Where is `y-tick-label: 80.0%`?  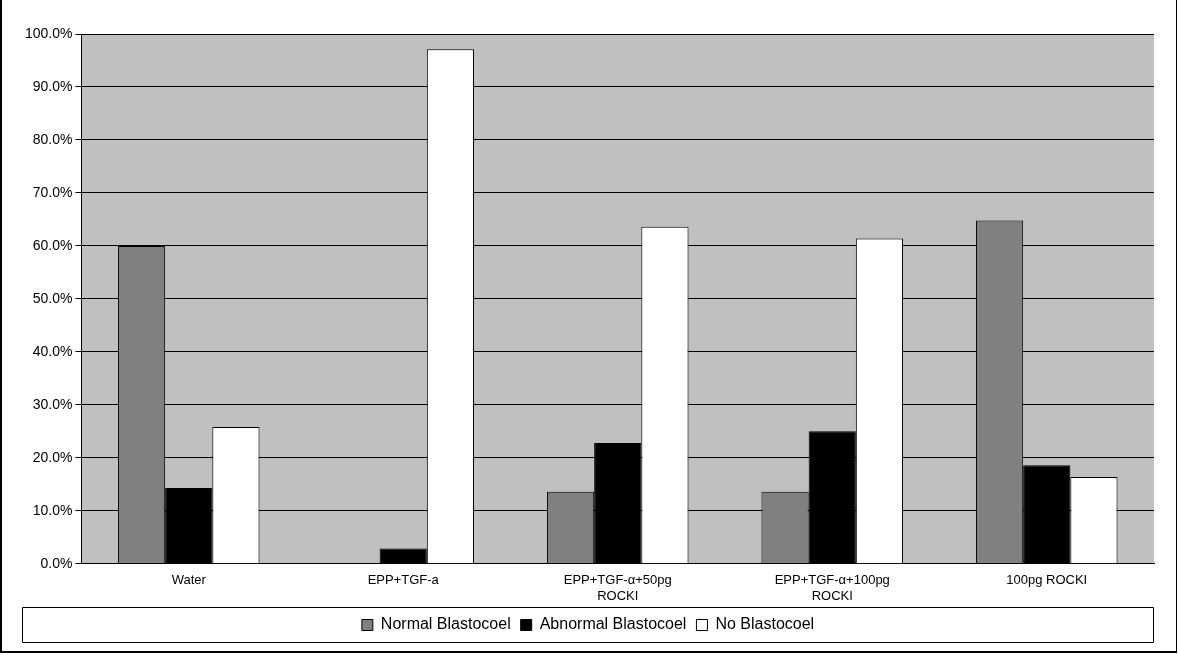
y-tick-label: 80.0% is located at coordinates (52, 138).